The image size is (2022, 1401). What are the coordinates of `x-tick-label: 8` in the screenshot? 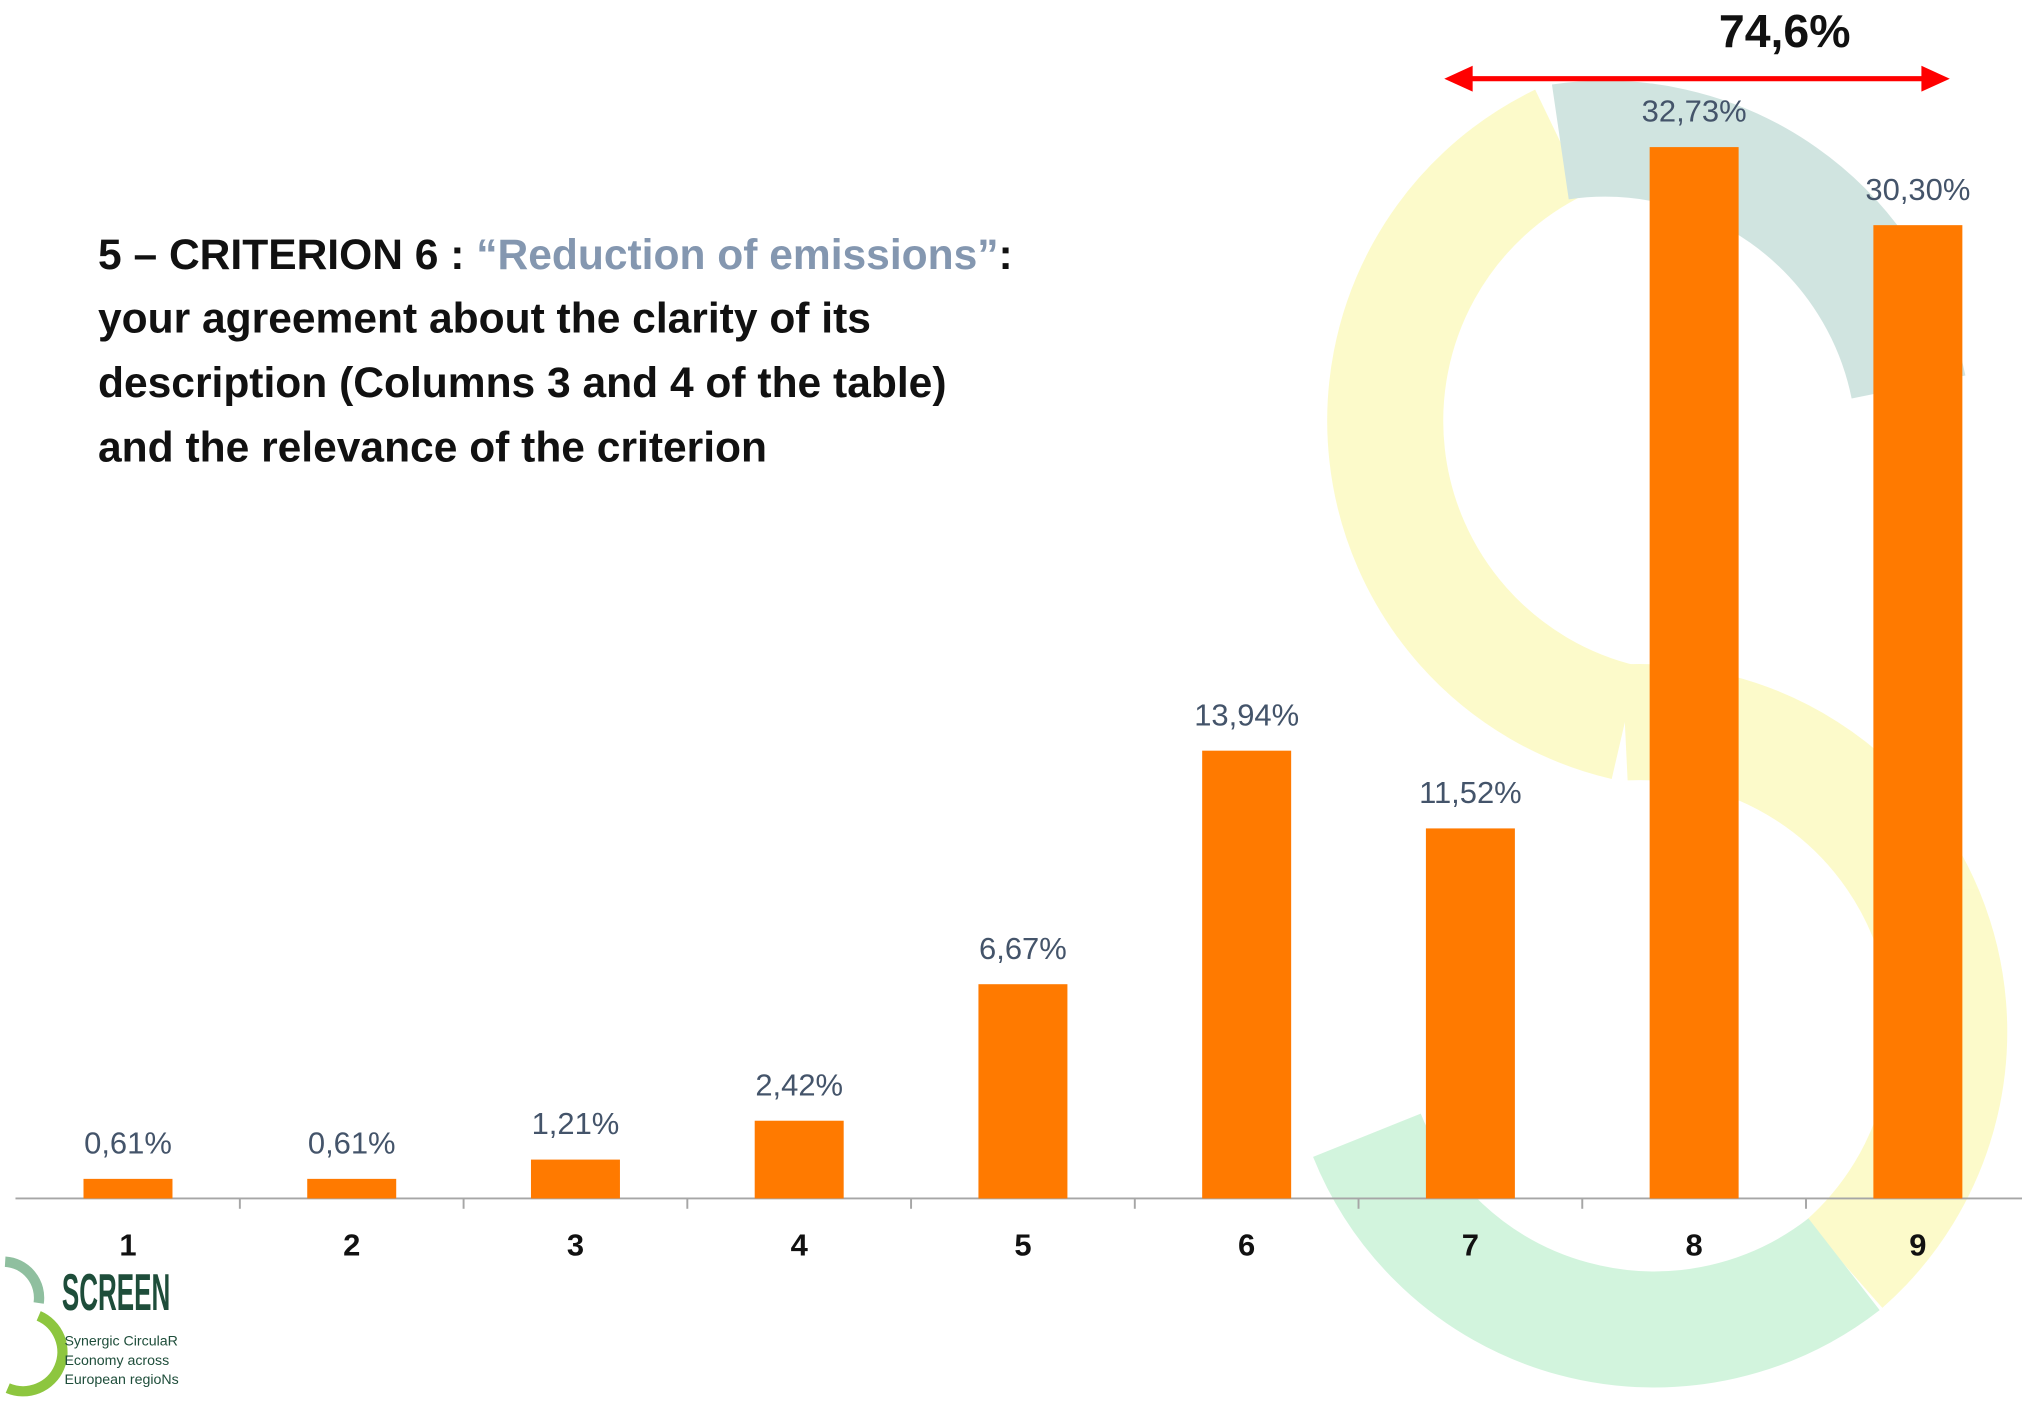 It's located at (1694, 1245).